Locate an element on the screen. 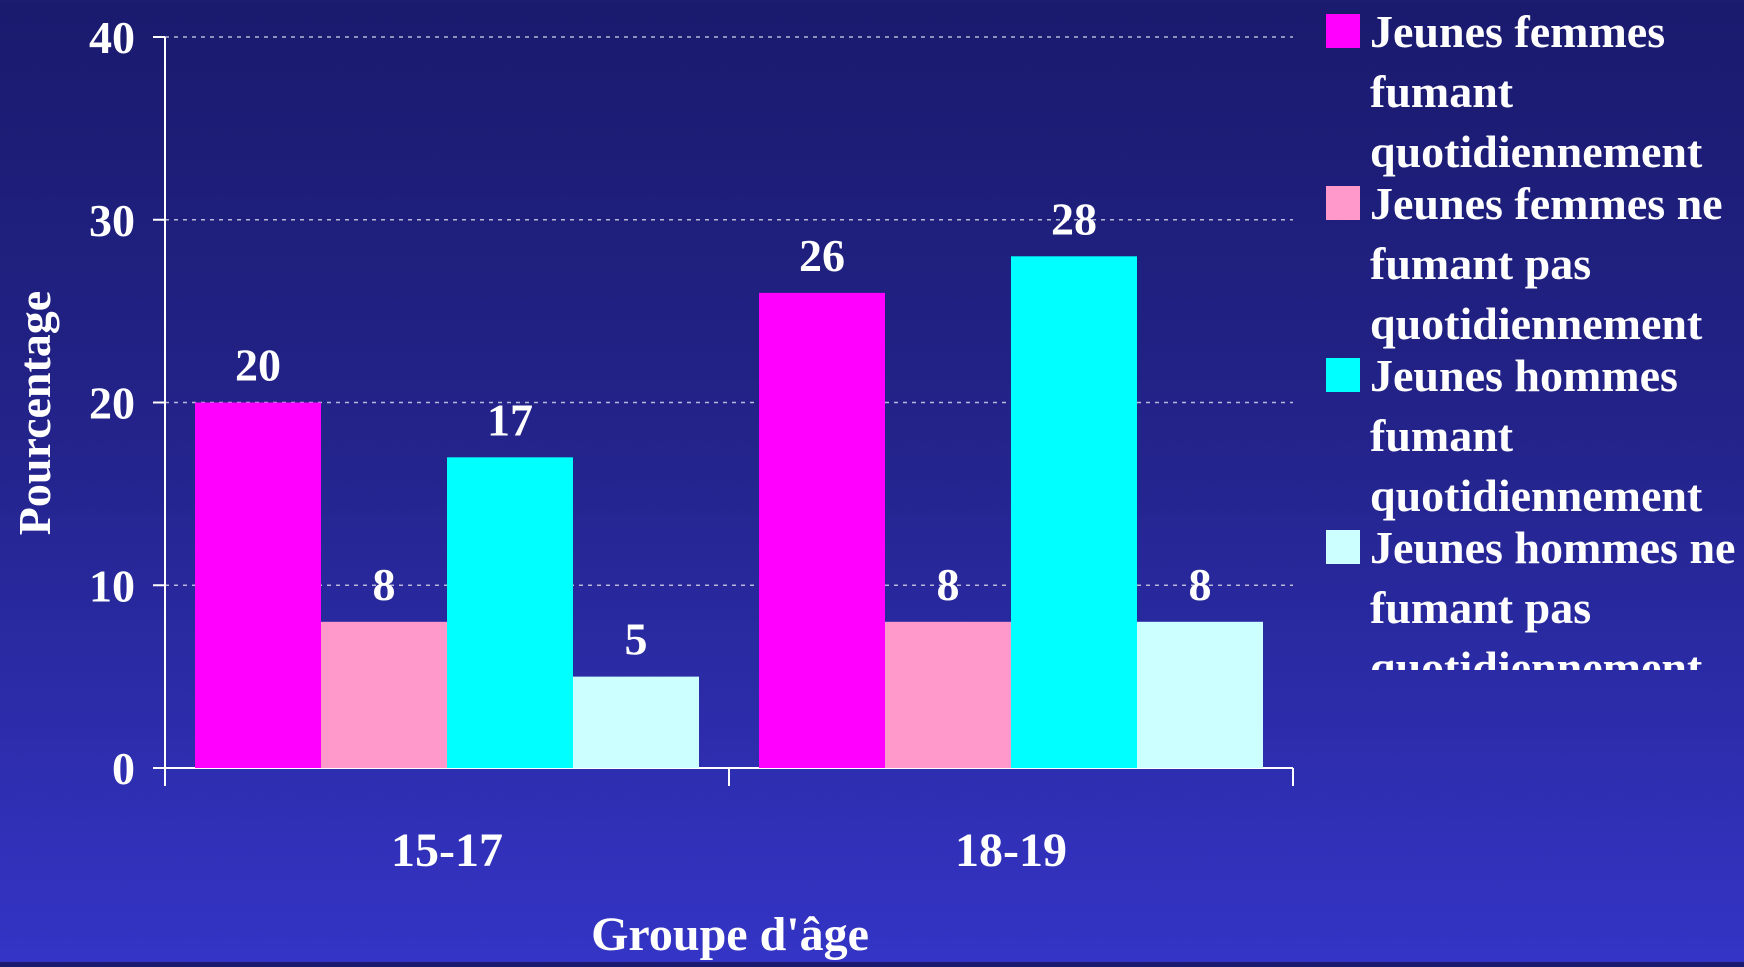 The height and width of the screenshot is (967, 1744). y-axis-title: Pourcentage is located at coordinates (34, 413).